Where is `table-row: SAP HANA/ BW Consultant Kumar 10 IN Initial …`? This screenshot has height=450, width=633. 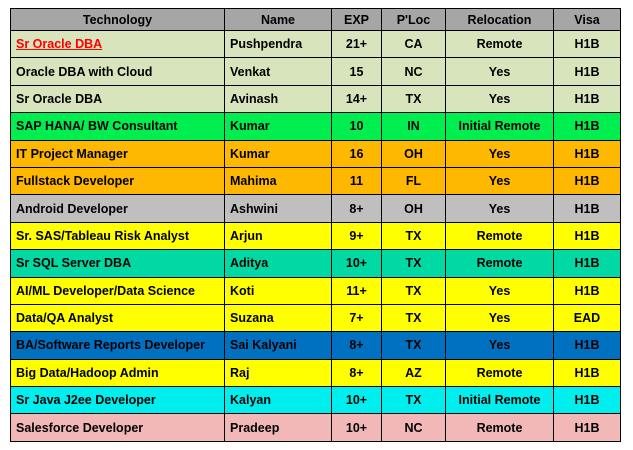
table-row: SAP HANA/ BW Consultant Kumar 10 IN Initial … is located at coordinates (315, 126).